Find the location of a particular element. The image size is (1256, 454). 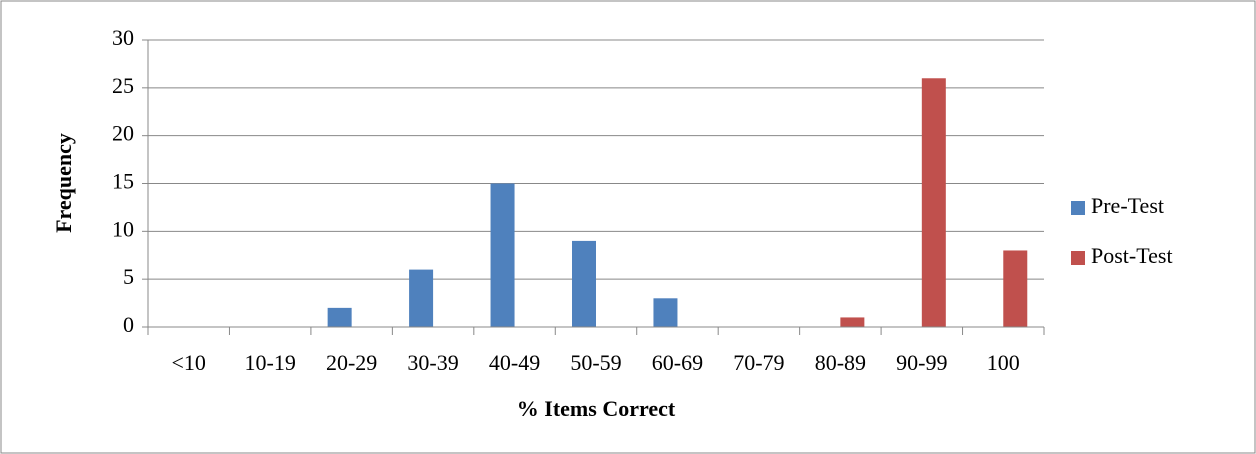

x-tick-label: 80-89 is located at coordinates (840, 362).